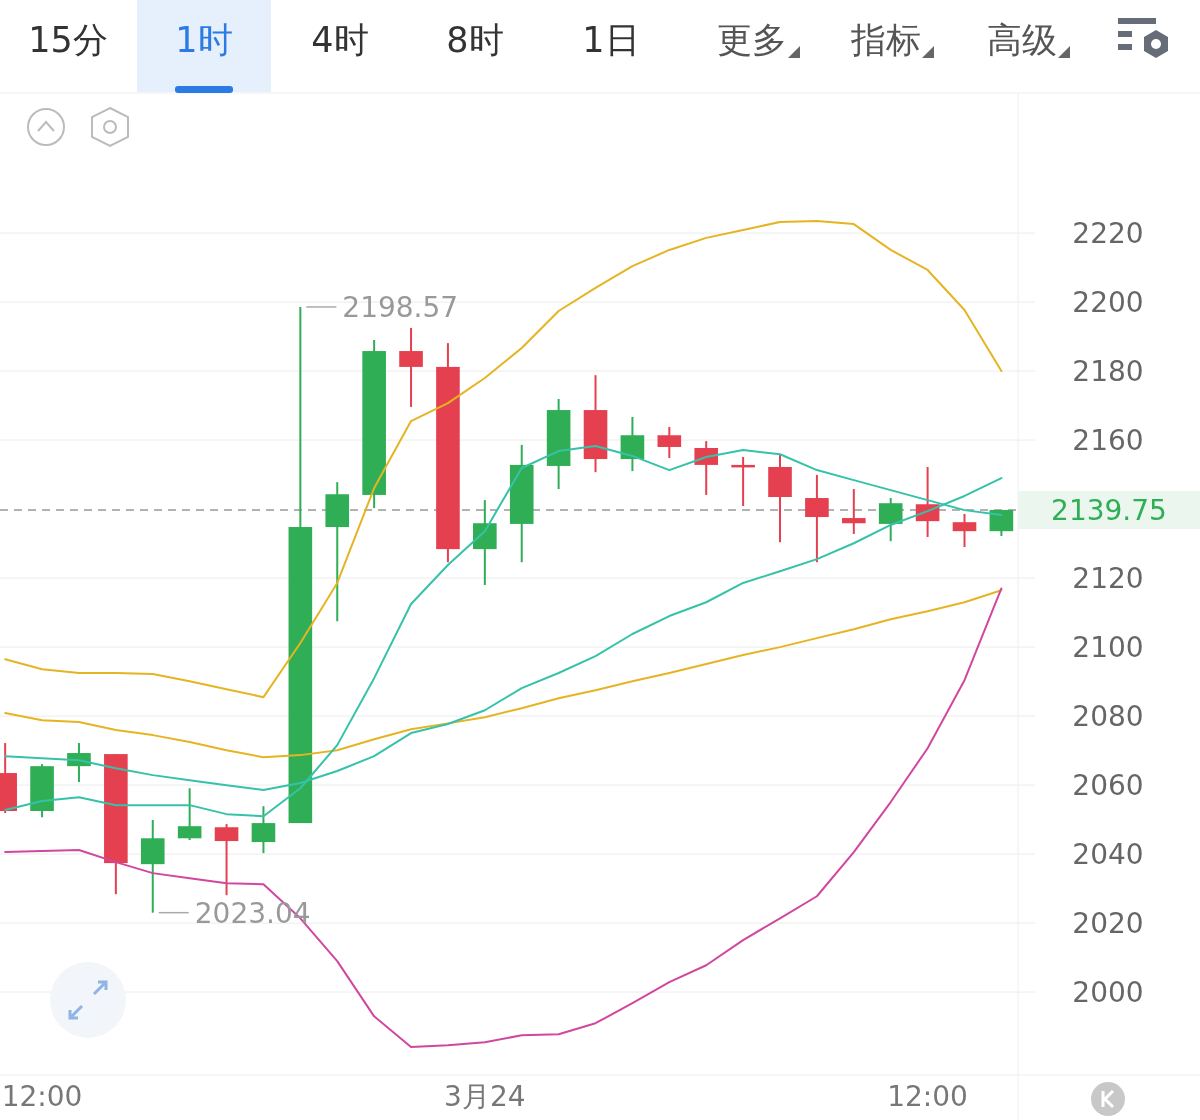 The width and height of the screenshot is (1200, 1120). Describe the element at coordinates (752, 40) in the screenshot. I see `text: 更多` at that location.